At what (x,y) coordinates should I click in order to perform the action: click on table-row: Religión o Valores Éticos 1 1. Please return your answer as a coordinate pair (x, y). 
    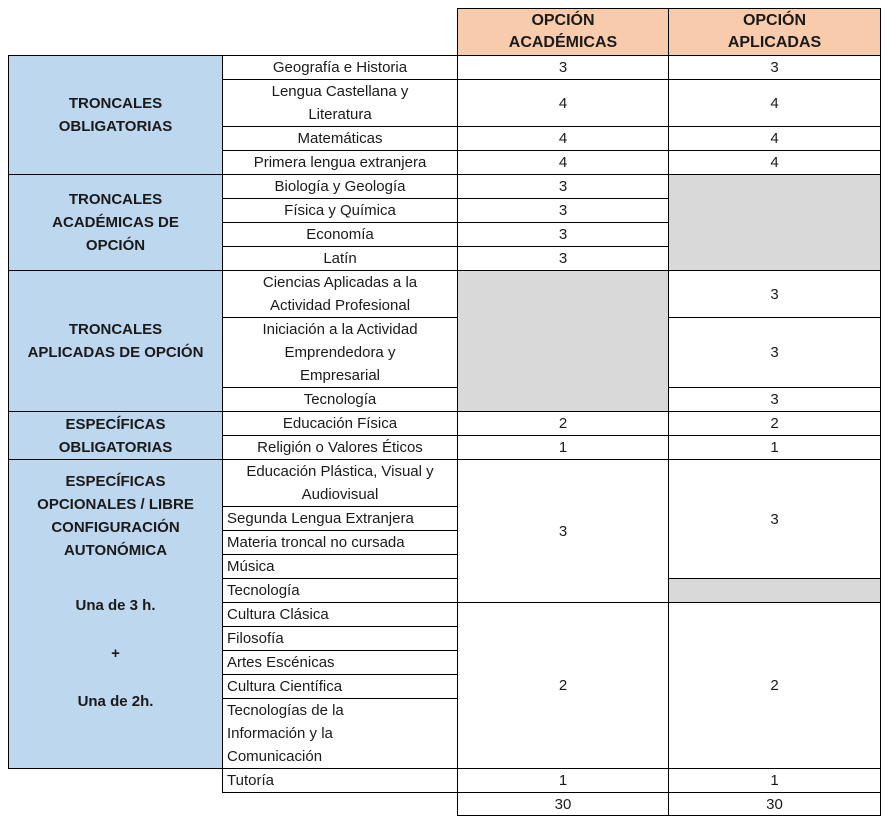
    Looking at the image, I should click on (445, 447).